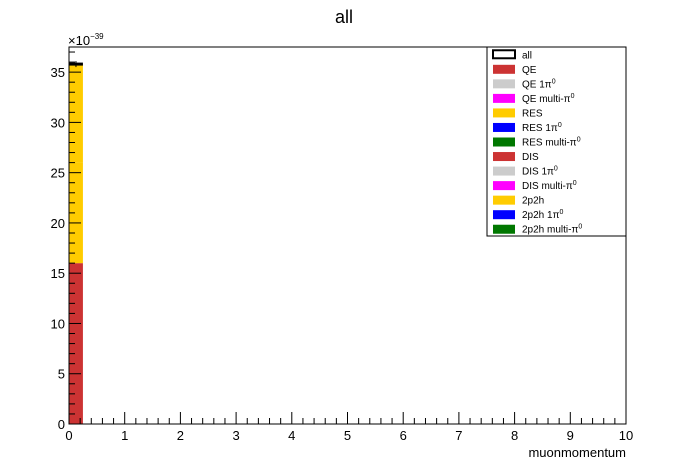  I want to click on y-tick-label: 0, so click(61, 424).